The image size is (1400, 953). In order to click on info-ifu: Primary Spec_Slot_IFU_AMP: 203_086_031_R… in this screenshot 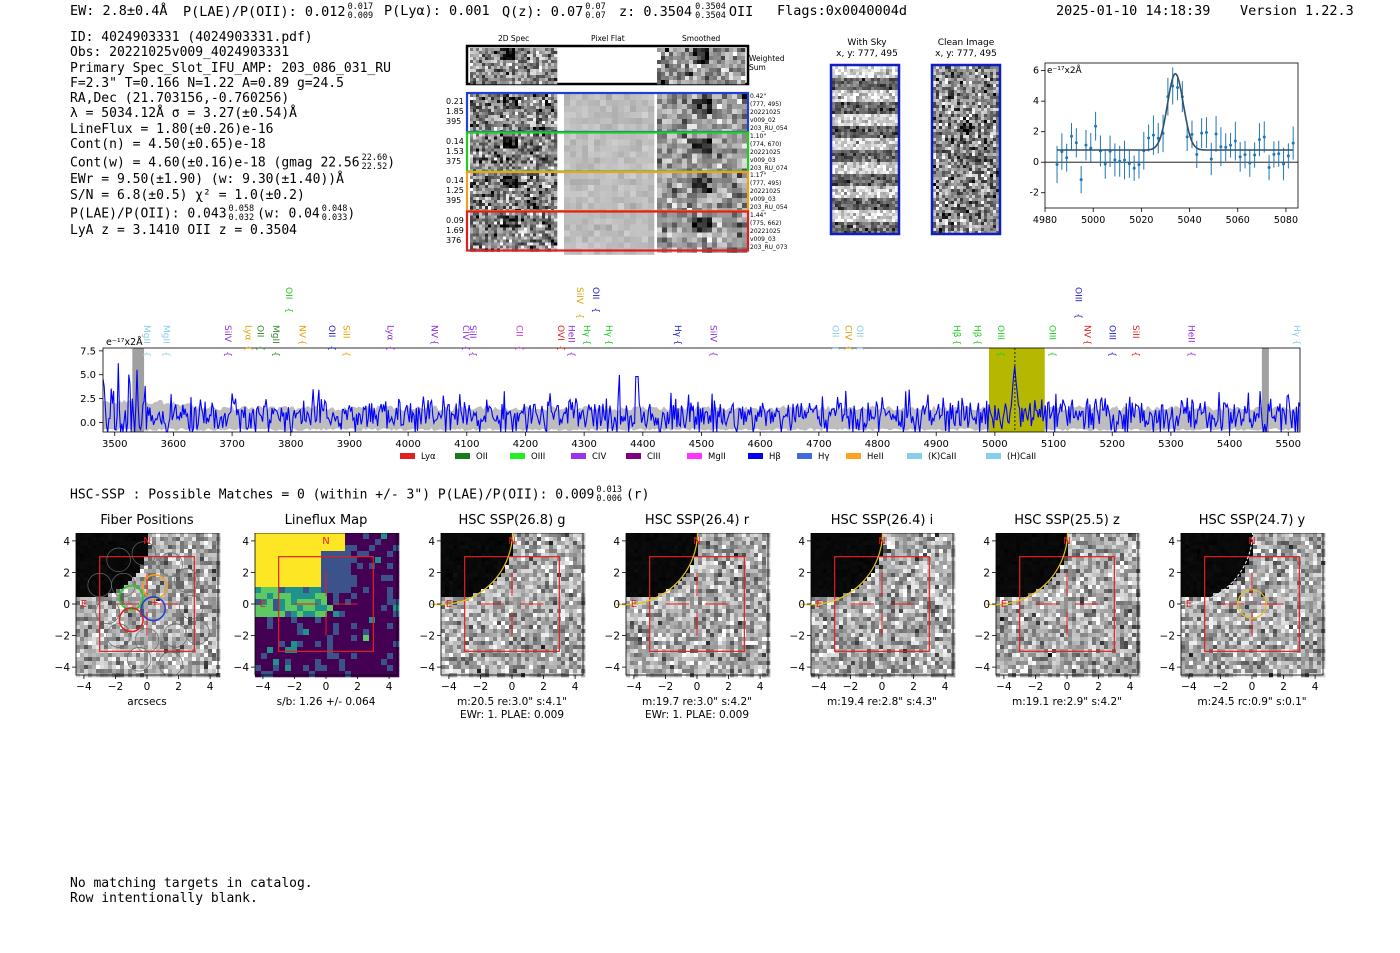, I will do `click(230, 68)`.